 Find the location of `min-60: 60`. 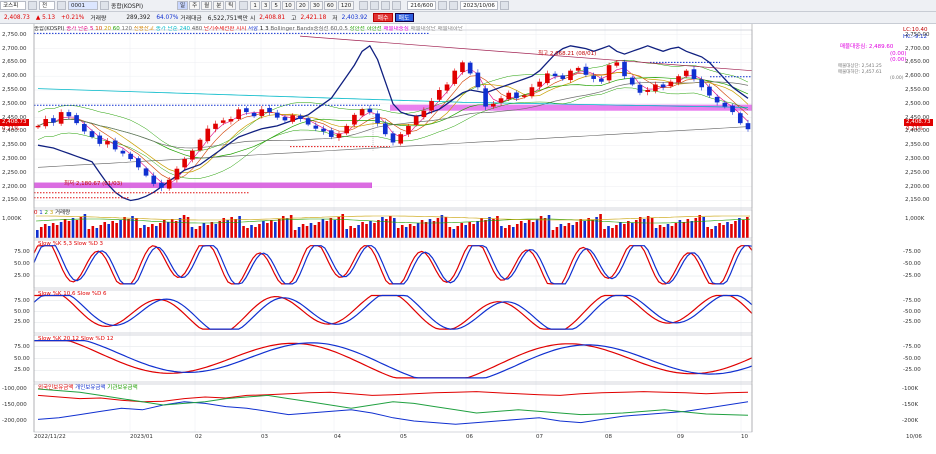

min-60: 60 is located at coordinates (330, 5).